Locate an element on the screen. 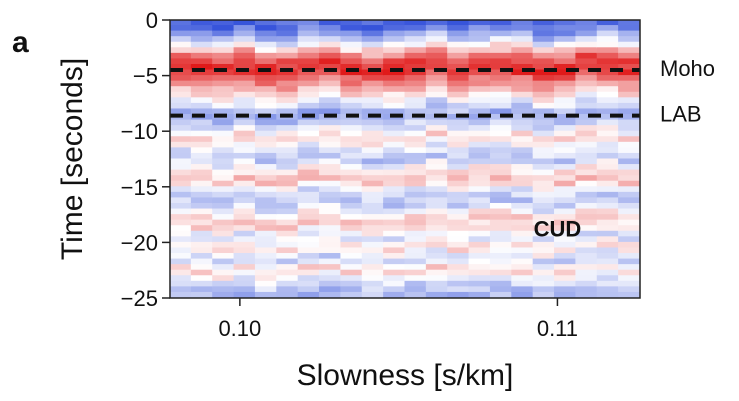  x-axis: 0.10 0.11 is located at coordinates (398, 319).